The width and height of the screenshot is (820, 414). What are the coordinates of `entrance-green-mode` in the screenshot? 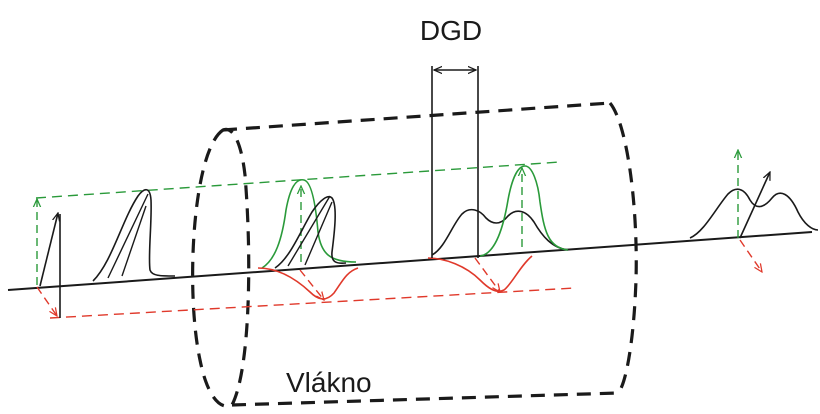 It's located at (309, 224).